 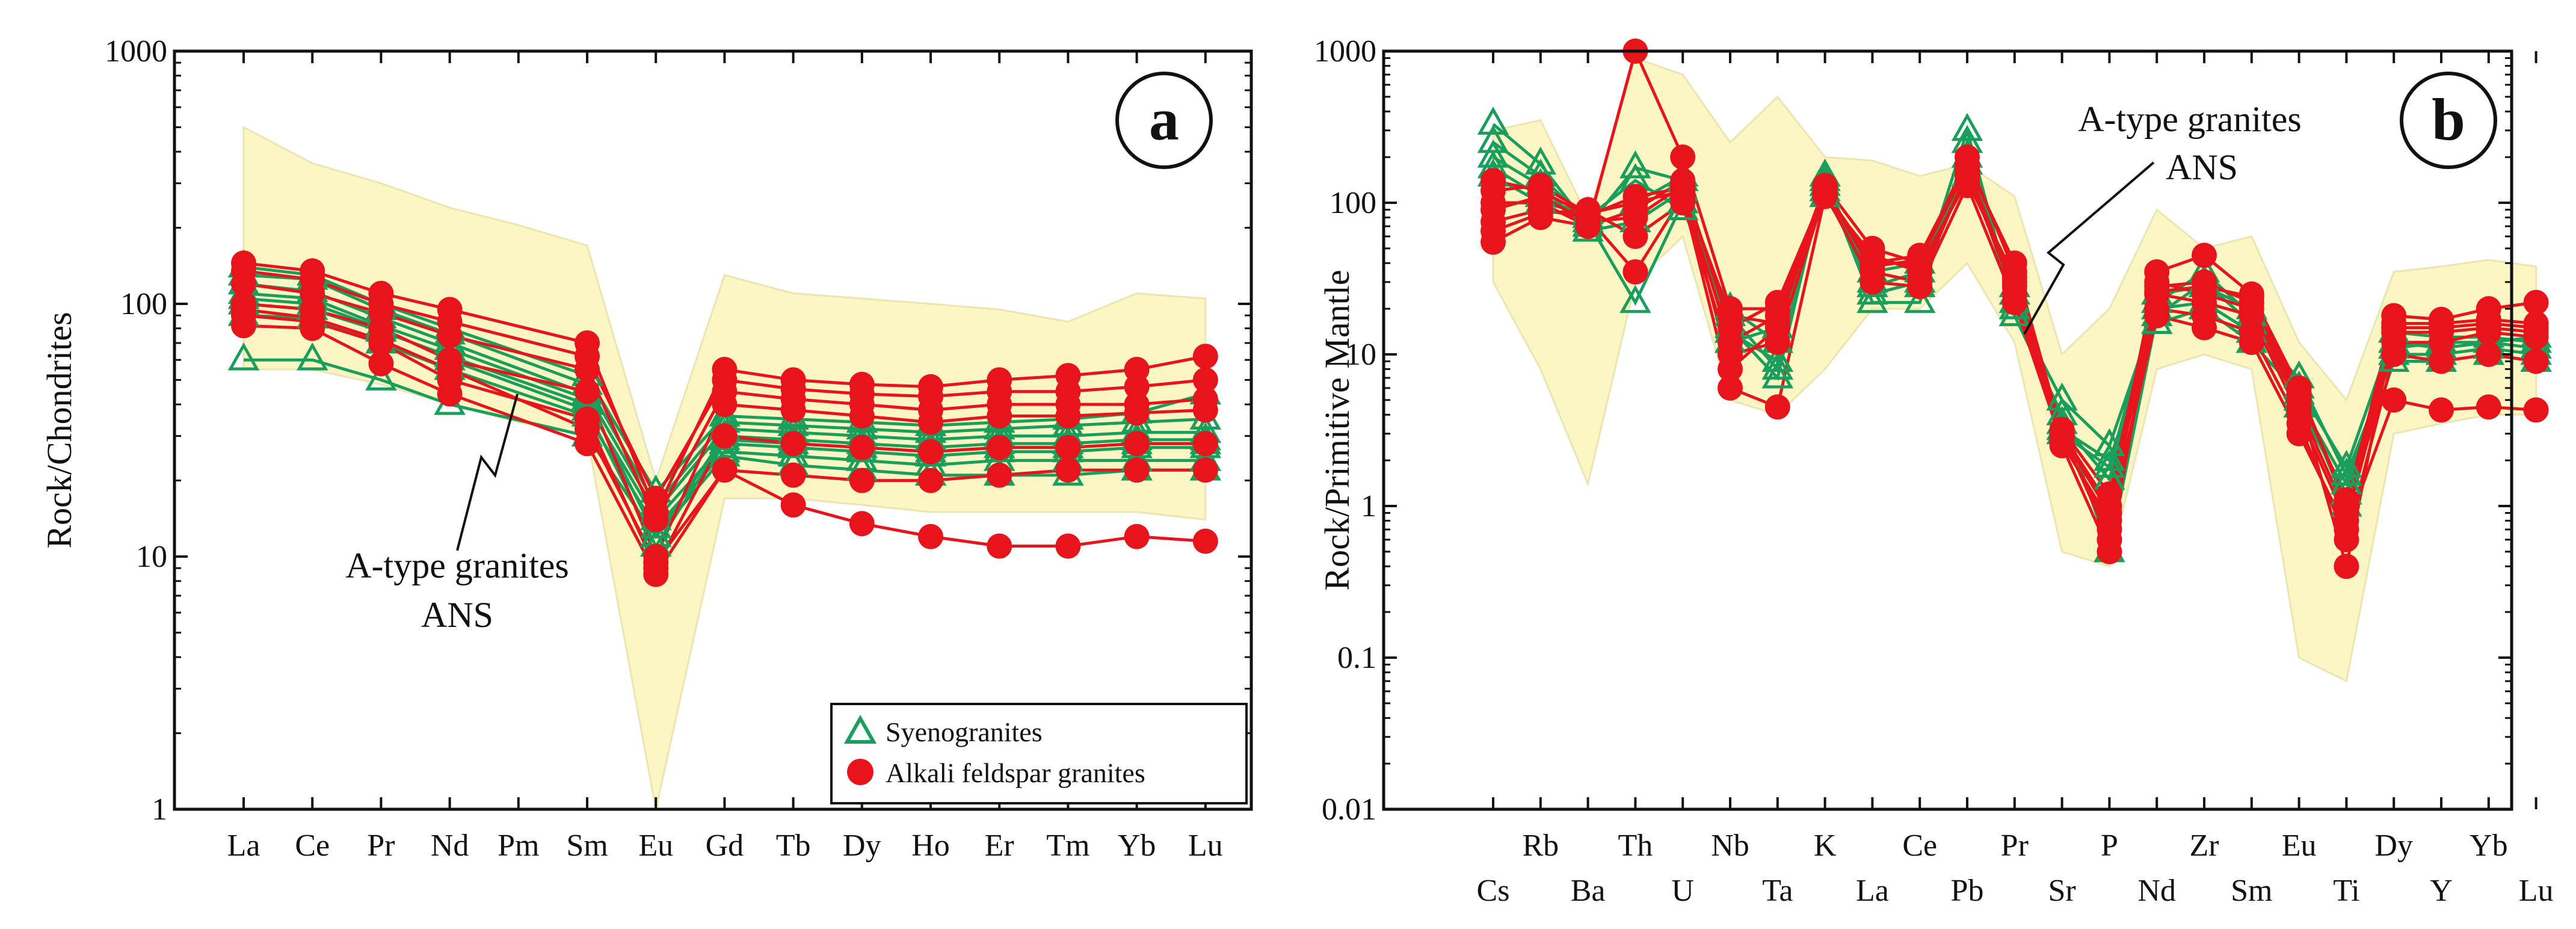 What do you see at coordinates (930, 846) in the screenshot?
I see `panel-a-x-tick-label-ho: Ho` at bounding box center [930, 846].